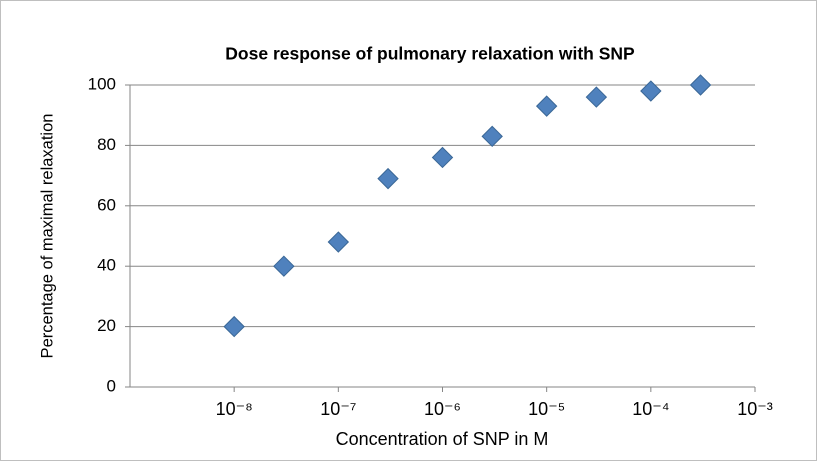 This screenshot has height=461, width=817. I want to click on x-tick-label: 10⁻³, so click(755, 409).